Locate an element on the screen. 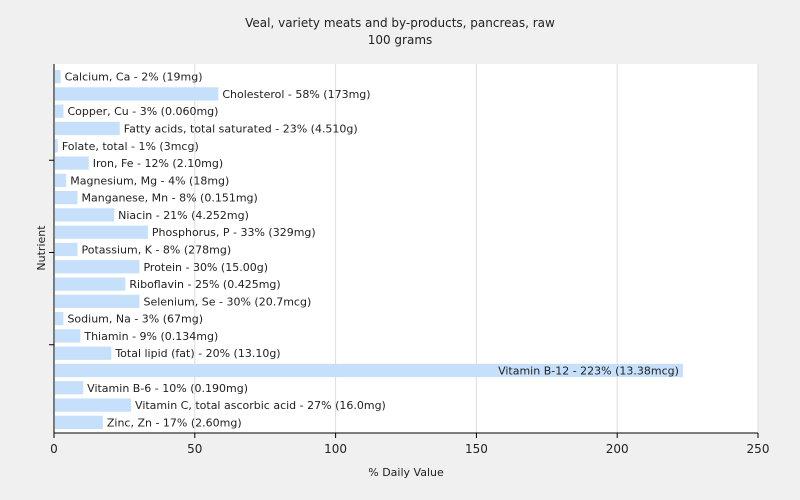 Image resolution: width=800 pixels, height=500 pixels. bar-label: Zinc, Zn - 17% (2.60mg) is located at coordinates (174, 422).